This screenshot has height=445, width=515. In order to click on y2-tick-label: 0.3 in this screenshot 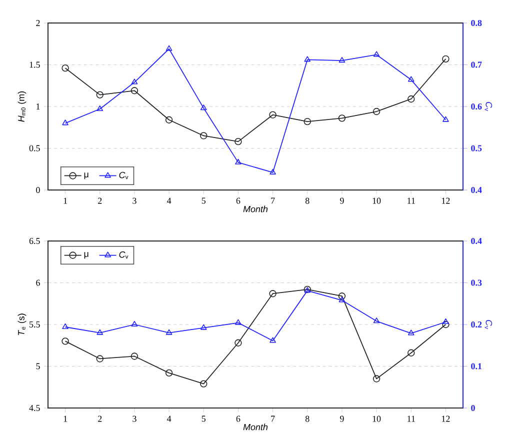, I will do `click(476, 283)`.